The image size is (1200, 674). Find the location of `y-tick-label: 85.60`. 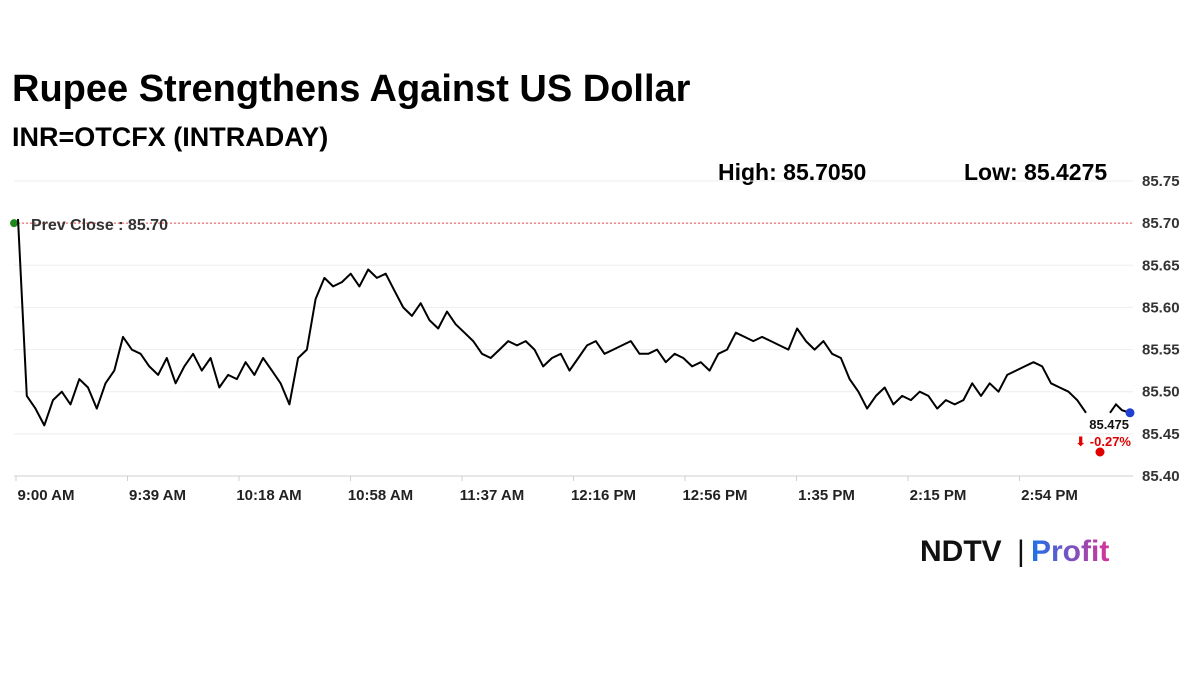

y-tick-label: 85.60 is located at coordinates (1161, 307).